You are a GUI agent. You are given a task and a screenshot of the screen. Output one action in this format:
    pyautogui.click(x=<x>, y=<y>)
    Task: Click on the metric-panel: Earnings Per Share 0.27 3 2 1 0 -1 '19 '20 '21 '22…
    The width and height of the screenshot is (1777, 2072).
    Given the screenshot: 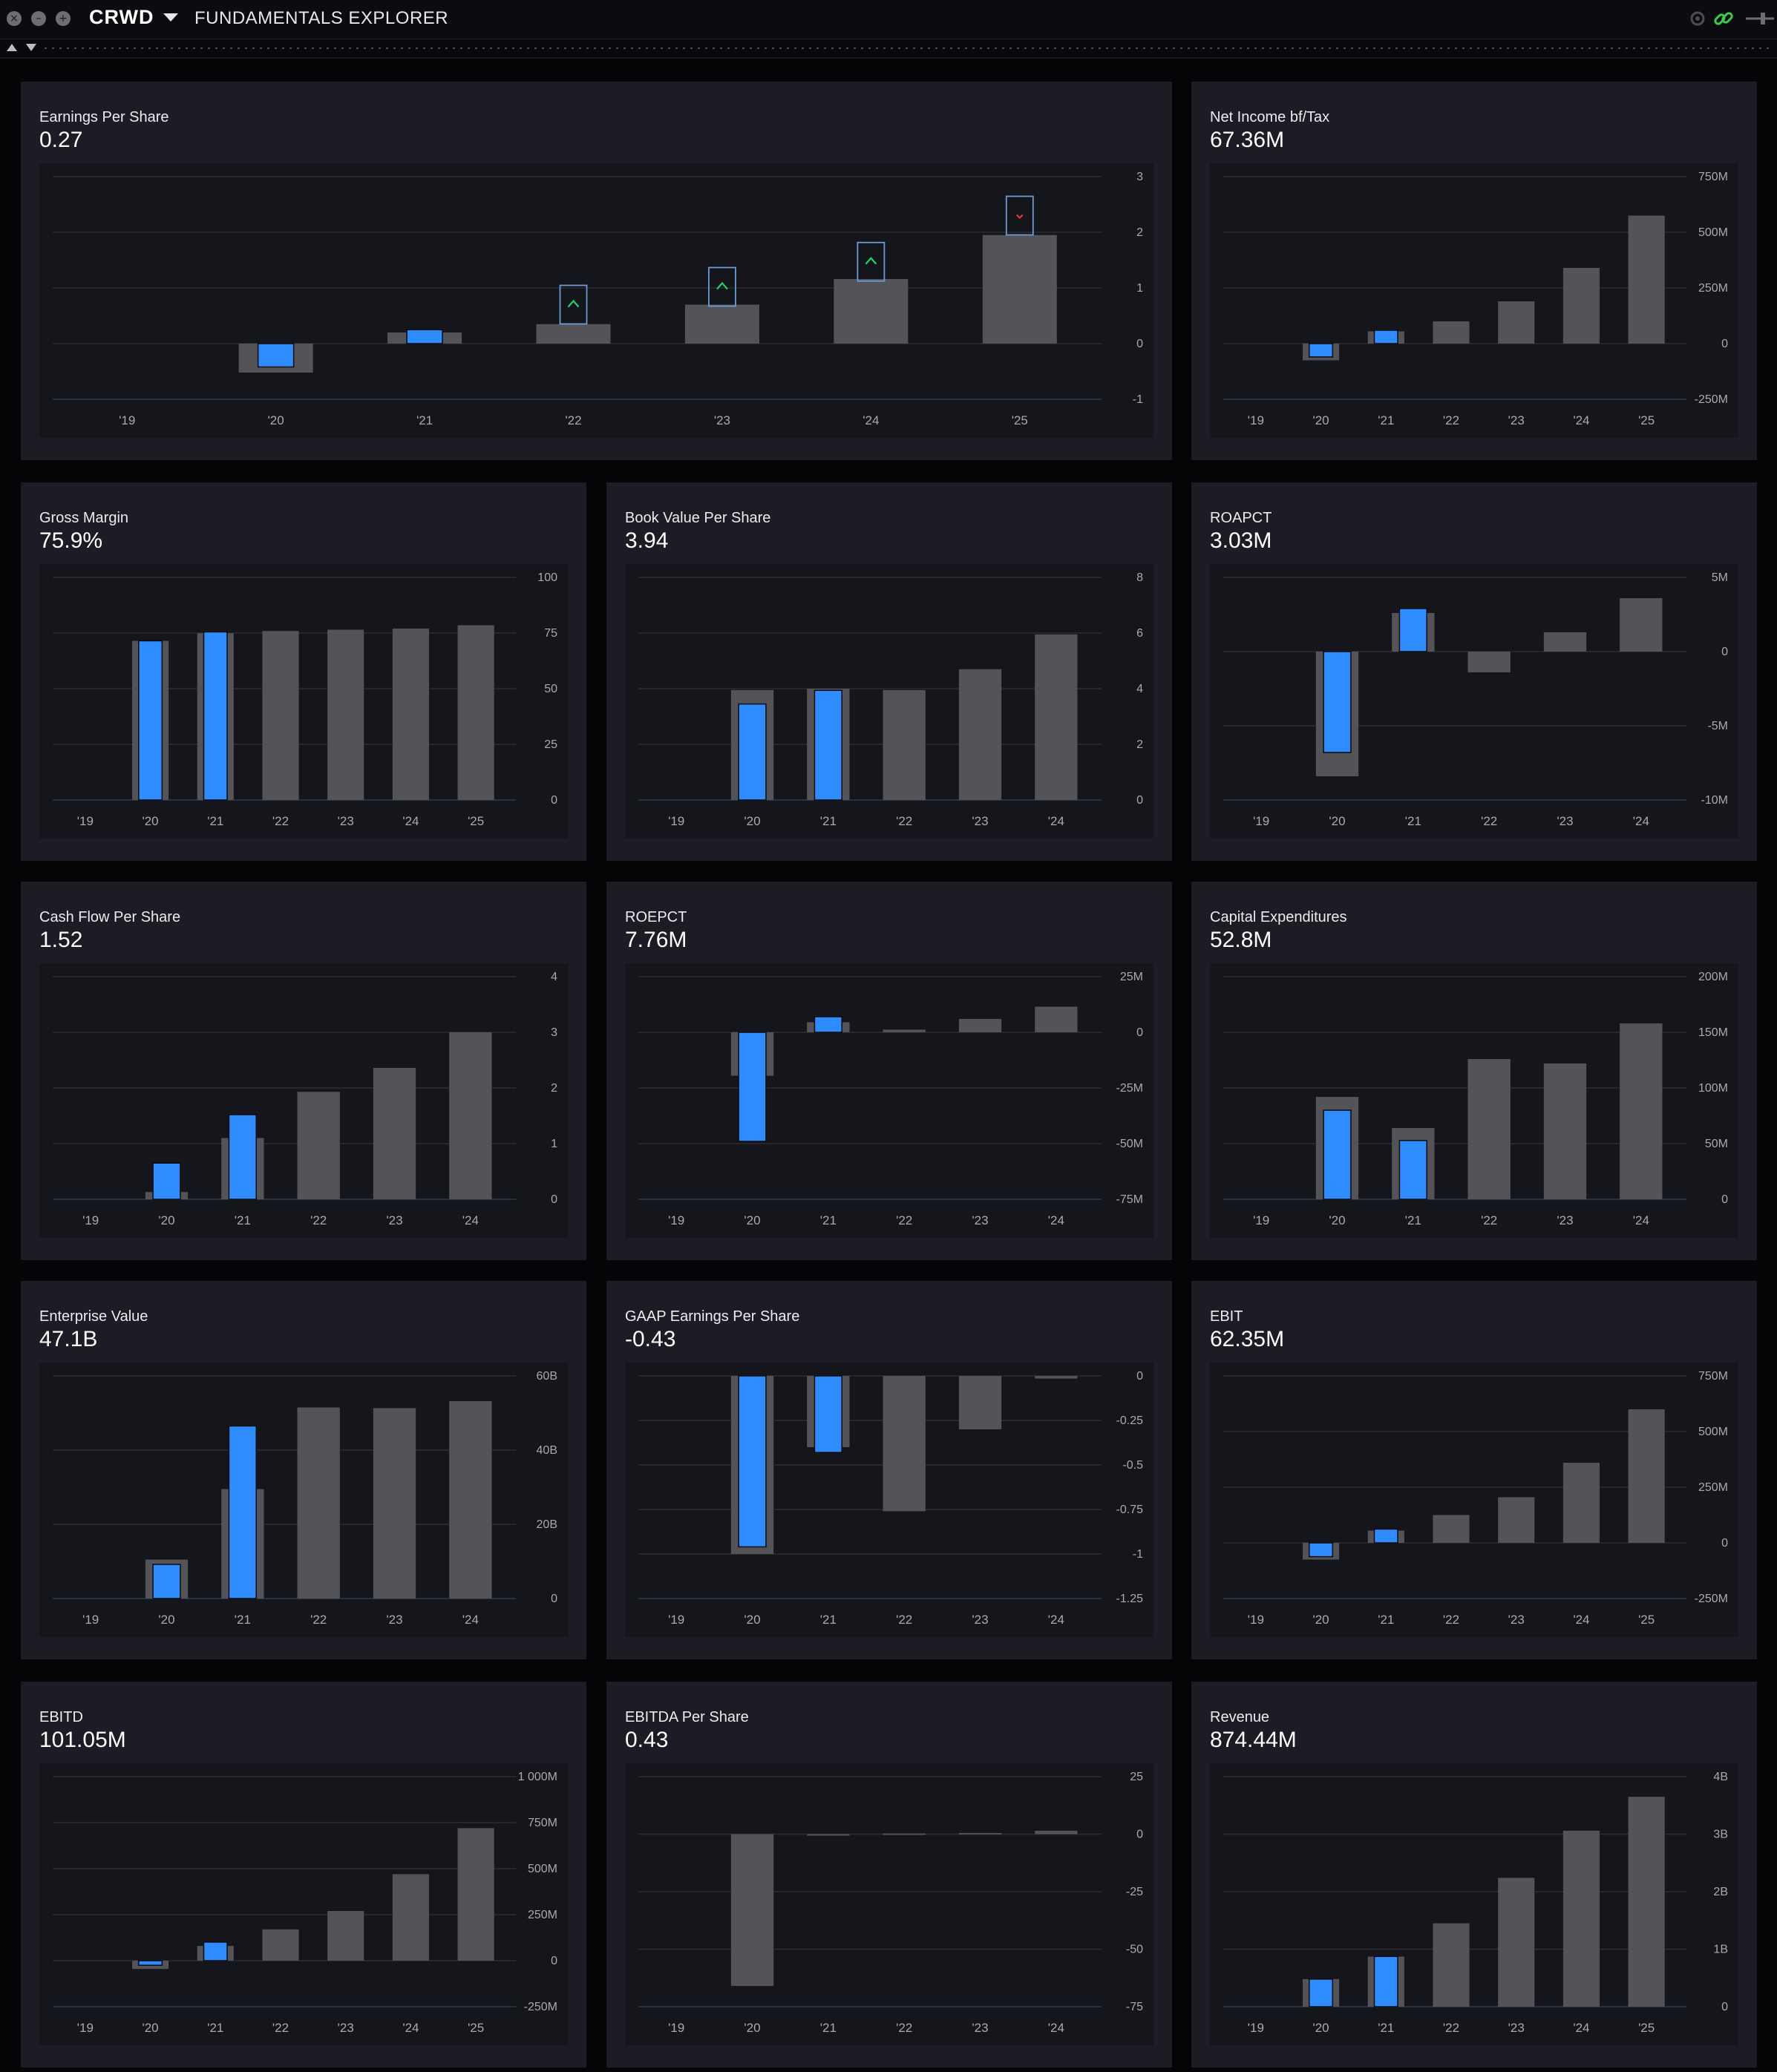 What is the action you would take?
    pyautogui.click(x=596, y=271)
    